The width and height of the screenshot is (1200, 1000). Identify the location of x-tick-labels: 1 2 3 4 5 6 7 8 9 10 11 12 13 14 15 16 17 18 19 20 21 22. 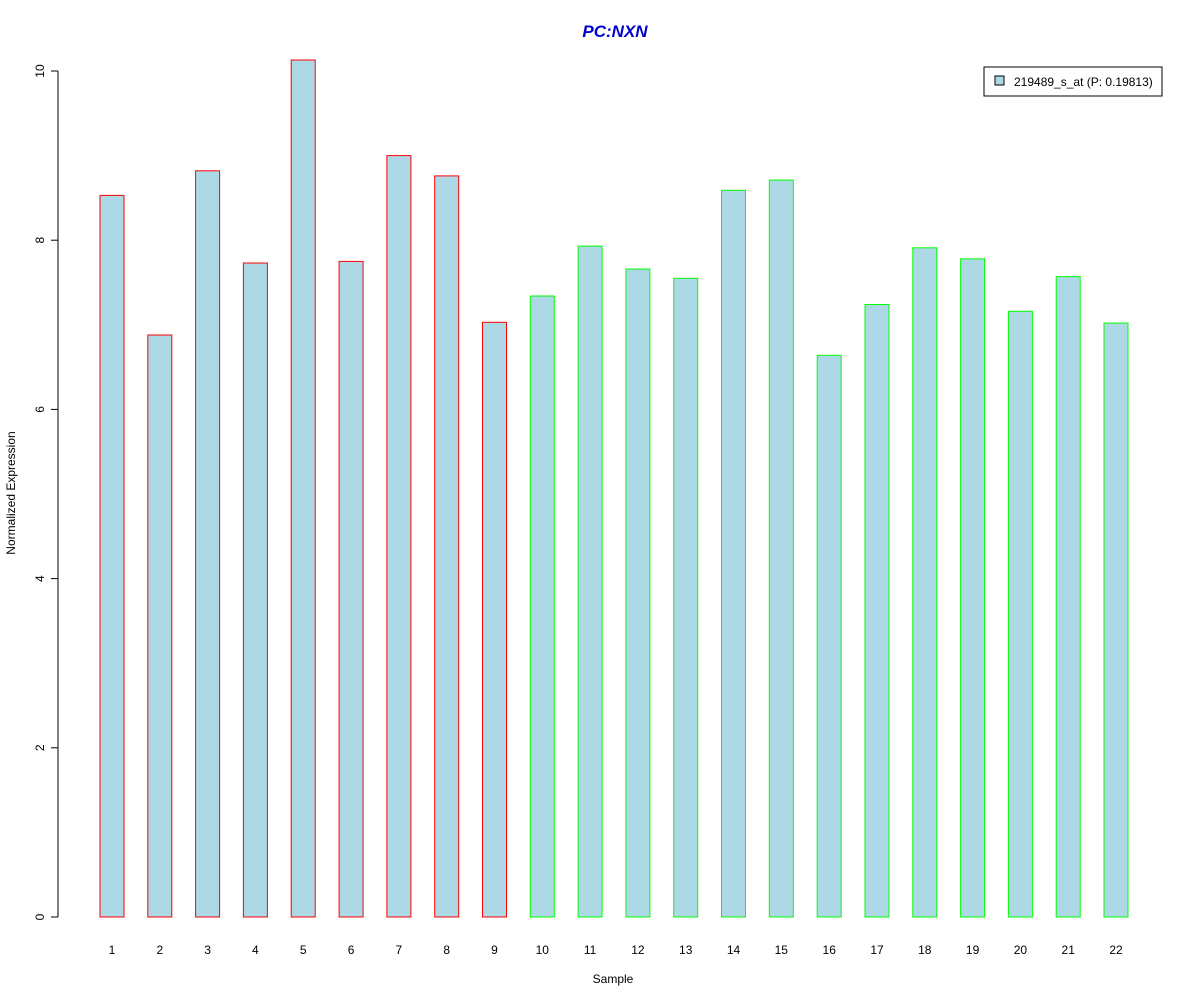
(616, 950).